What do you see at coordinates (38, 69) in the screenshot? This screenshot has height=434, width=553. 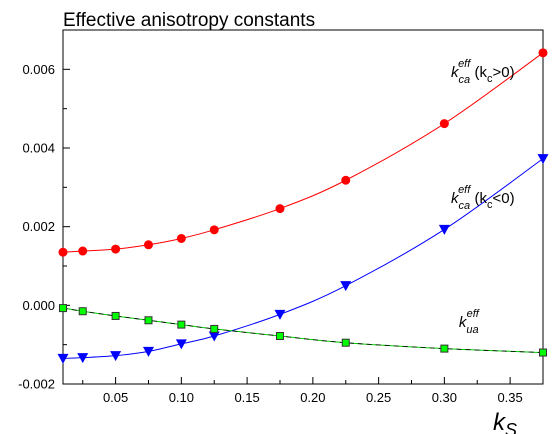 I see `y-tick-label: 0.006` at bounding box center [38, 69].